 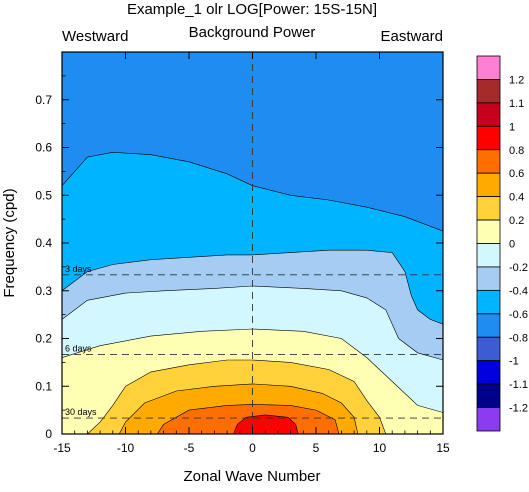 What do you see at coordinates (518, 291) in the screenshot?
I see `colorbar-label: -0.4` at bounding box center [518, 291].